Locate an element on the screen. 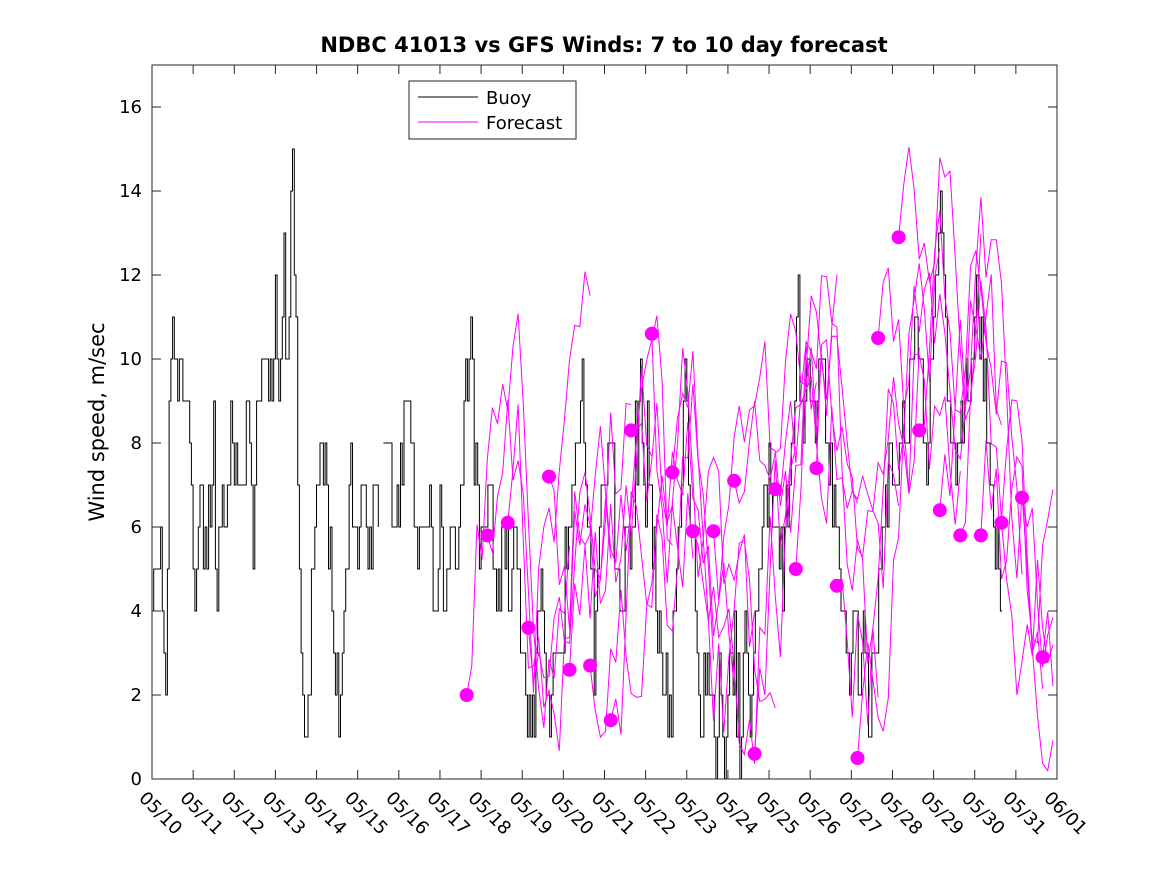  y-tick-label: 6 is located at coordinates (136, 527).